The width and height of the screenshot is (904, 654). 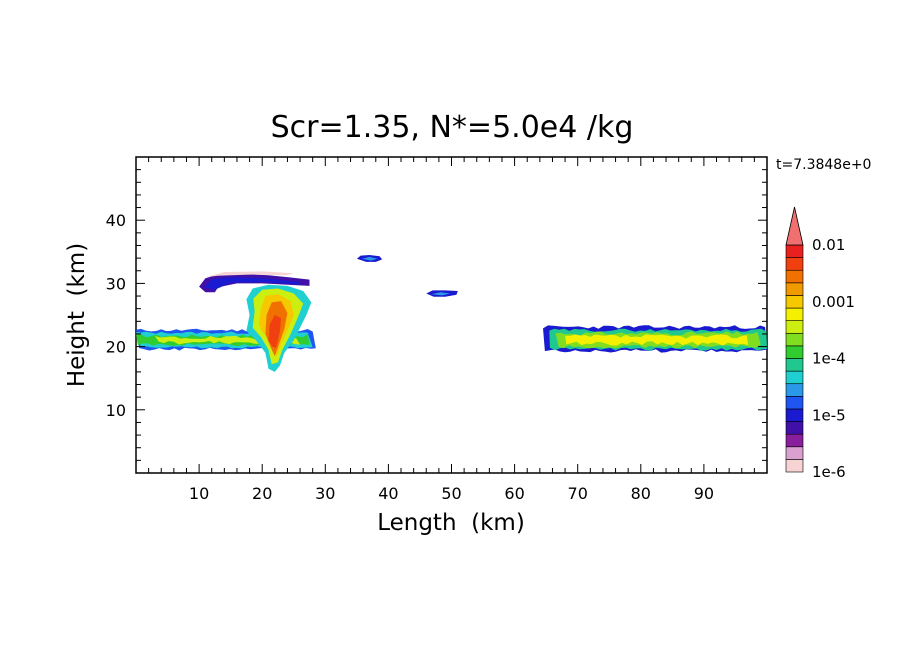 What do you see at coordinates (578, 493) in the screenshot?
I see `x-tick-label: 70` at bounding box center [578, 493].